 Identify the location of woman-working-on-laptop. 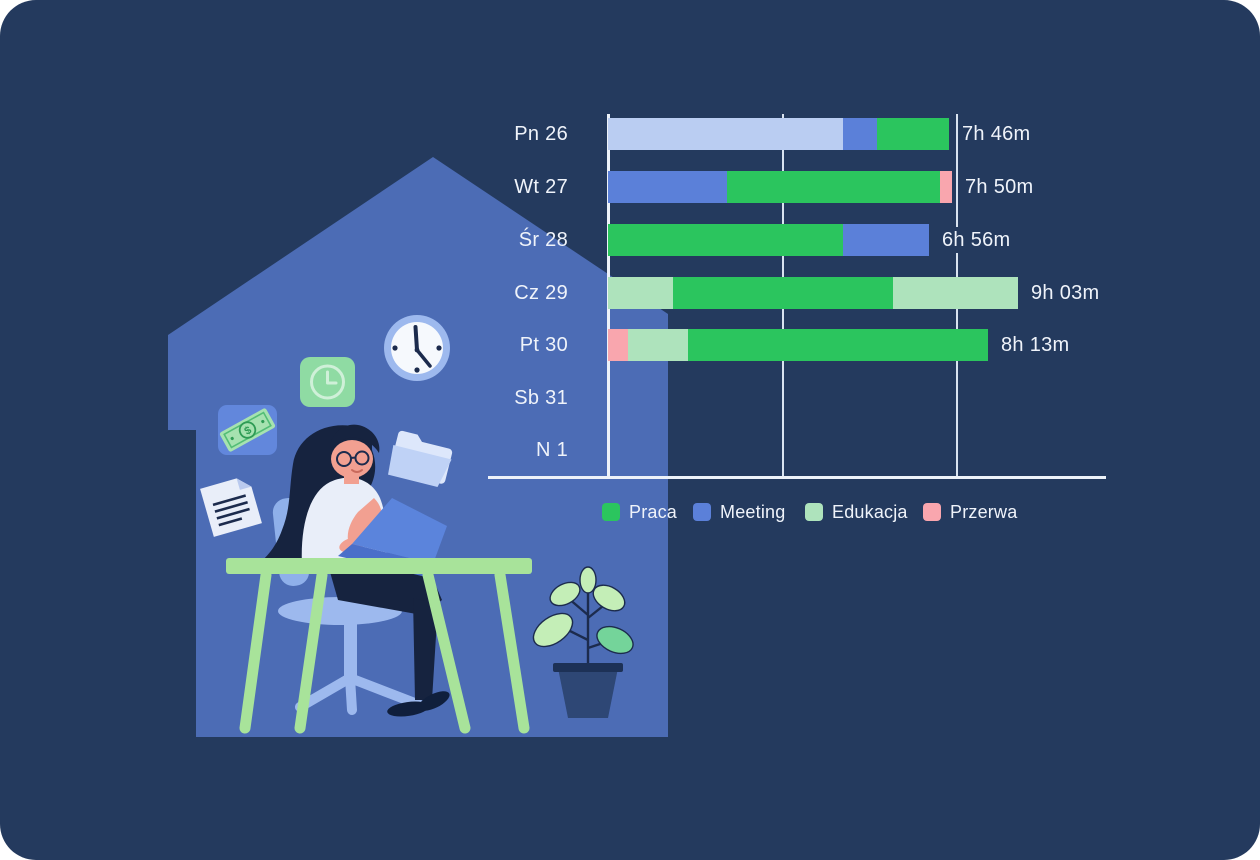
(353, 570).